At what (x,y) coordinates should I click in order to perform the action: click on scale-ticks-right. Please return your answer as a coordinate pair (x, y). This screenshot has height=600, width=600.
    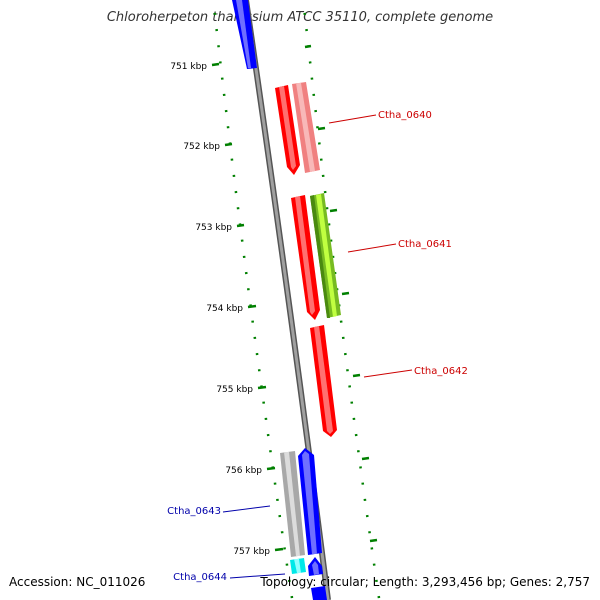
    Looking at the image, I should click on (342, 305).